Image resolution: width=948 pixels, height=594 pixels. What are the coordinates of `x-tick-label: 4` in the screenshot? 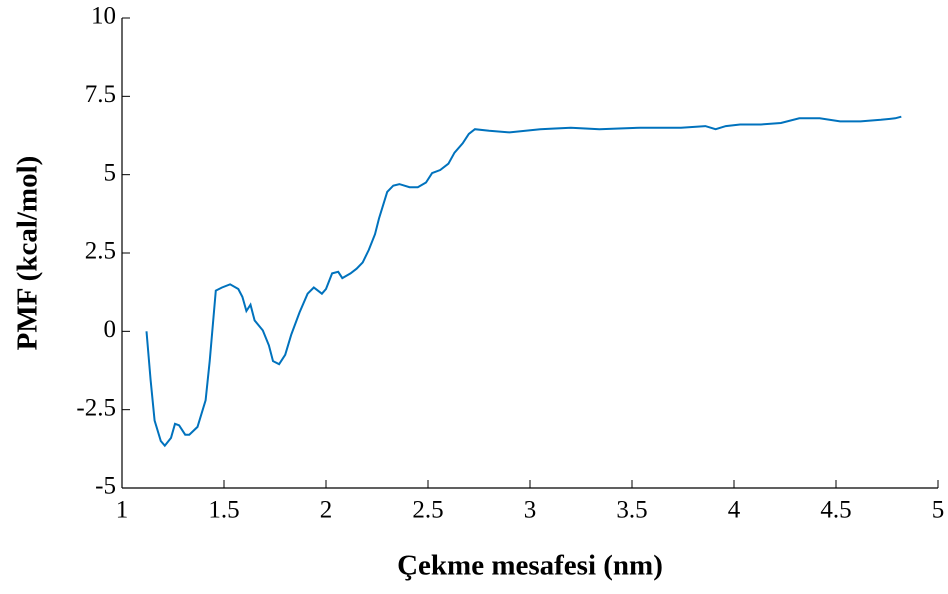 It's located at (734, 510).